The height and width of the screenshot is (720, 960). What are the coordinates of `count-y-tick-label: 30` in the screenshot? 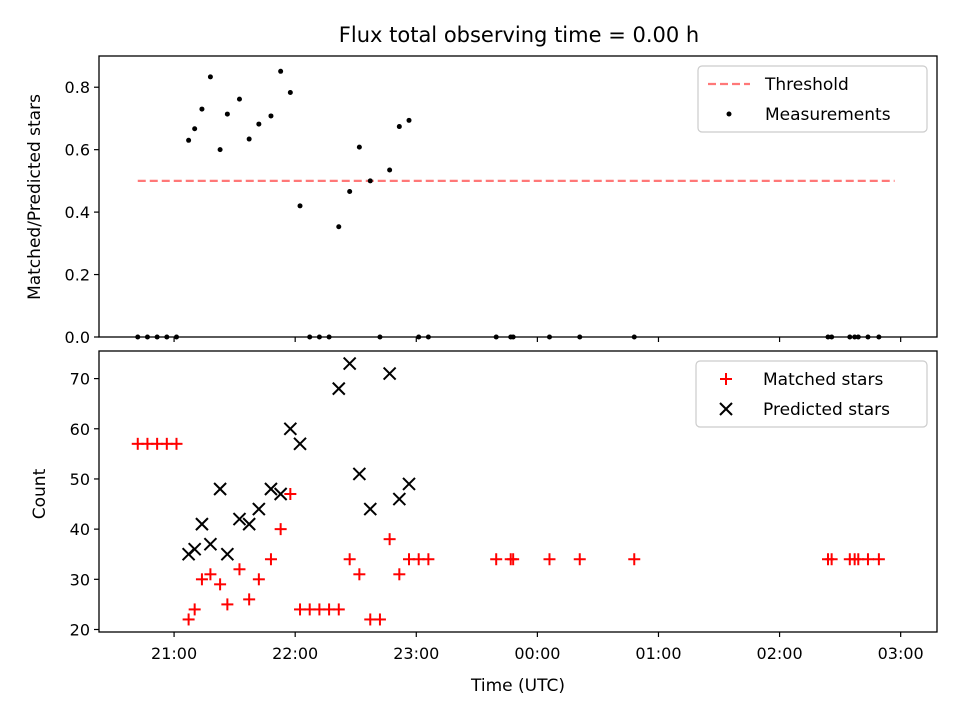 It's located at (80, 579).